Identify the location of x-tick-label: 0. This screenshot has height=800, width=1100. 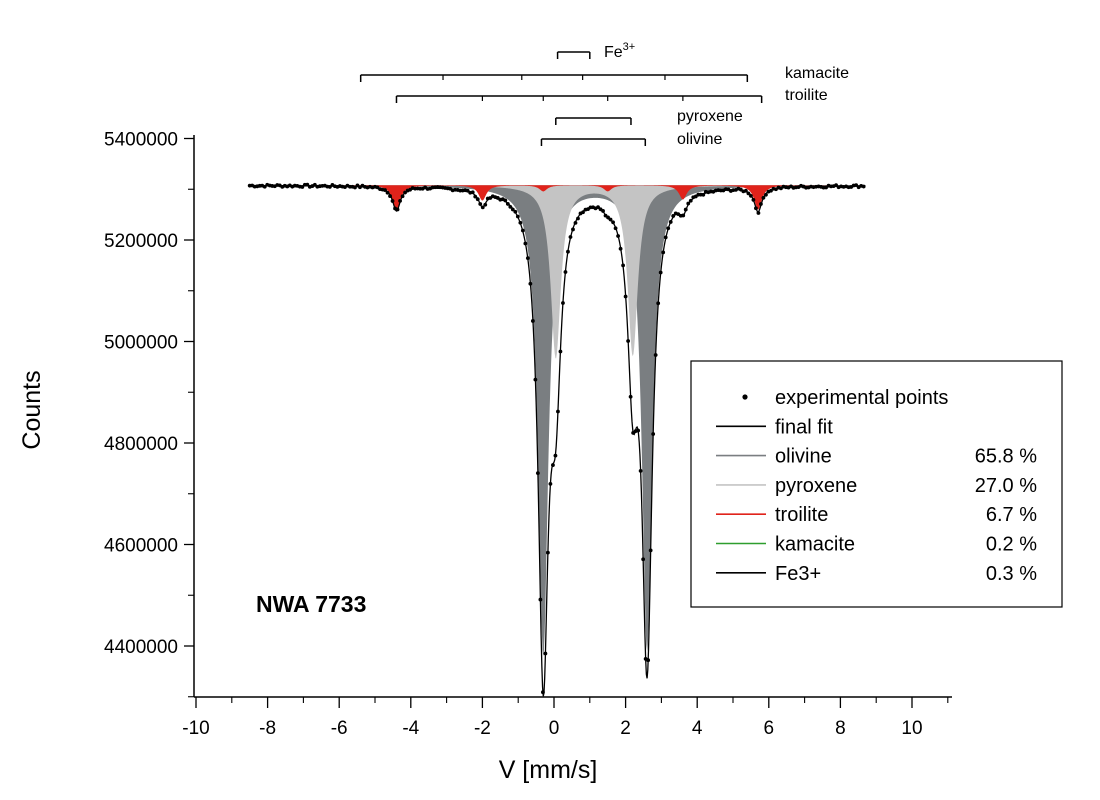
(554, 728).